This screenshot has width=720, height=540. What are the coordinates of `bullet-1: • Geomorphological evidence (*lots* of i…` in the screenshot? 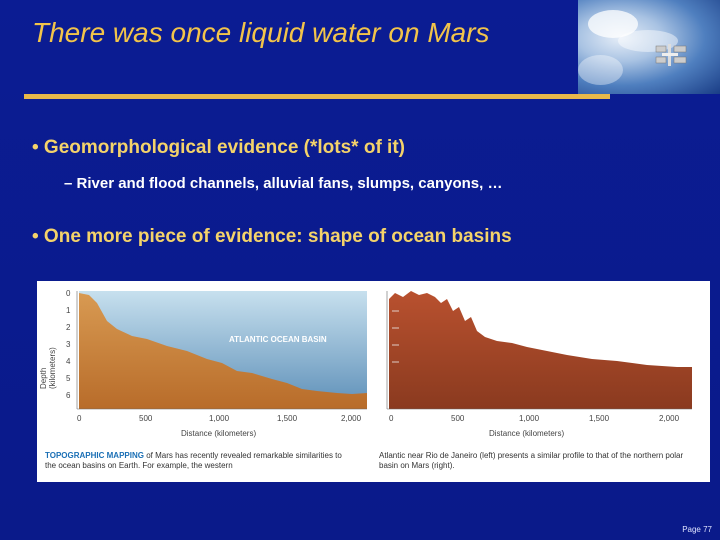 It's located at (218, 147).